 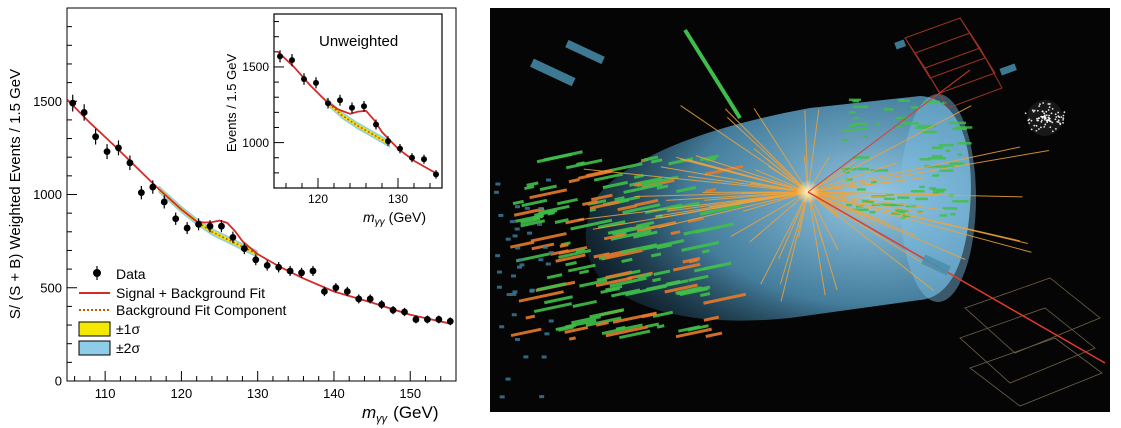 What do you see at coordinates (201, 310) in the screenshot?
I see `legend-bkg-label: Background Fit Component` at bounding box center [201, 310].